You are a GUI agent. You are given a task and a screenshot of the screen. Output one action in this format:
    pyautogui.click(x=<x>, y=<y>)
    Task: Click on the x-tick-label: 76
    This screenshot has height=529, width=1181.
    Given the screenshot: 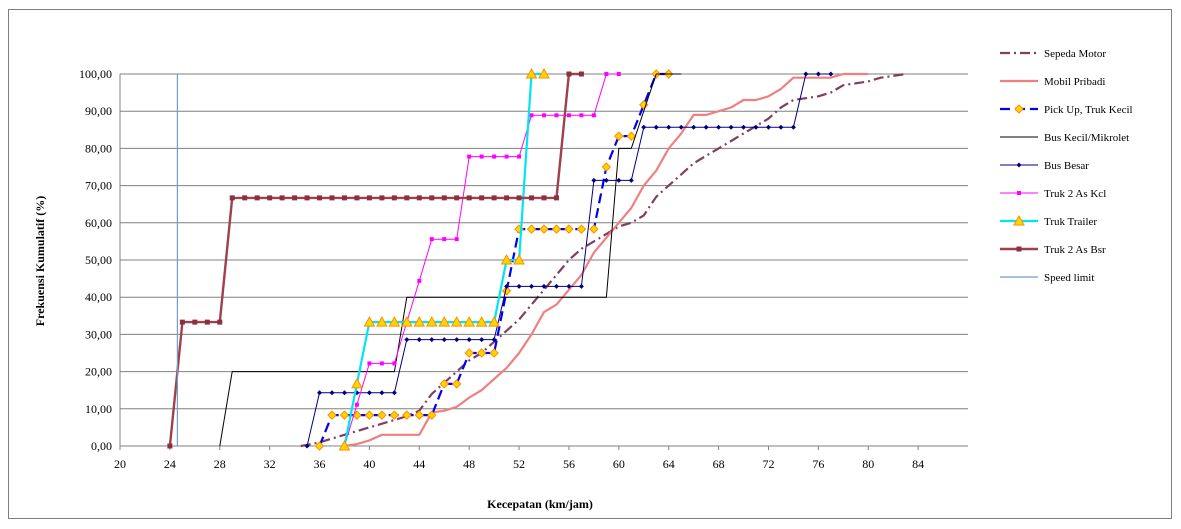 What is the action you would take?
    pyautogui.click(x=818, y=464)
    